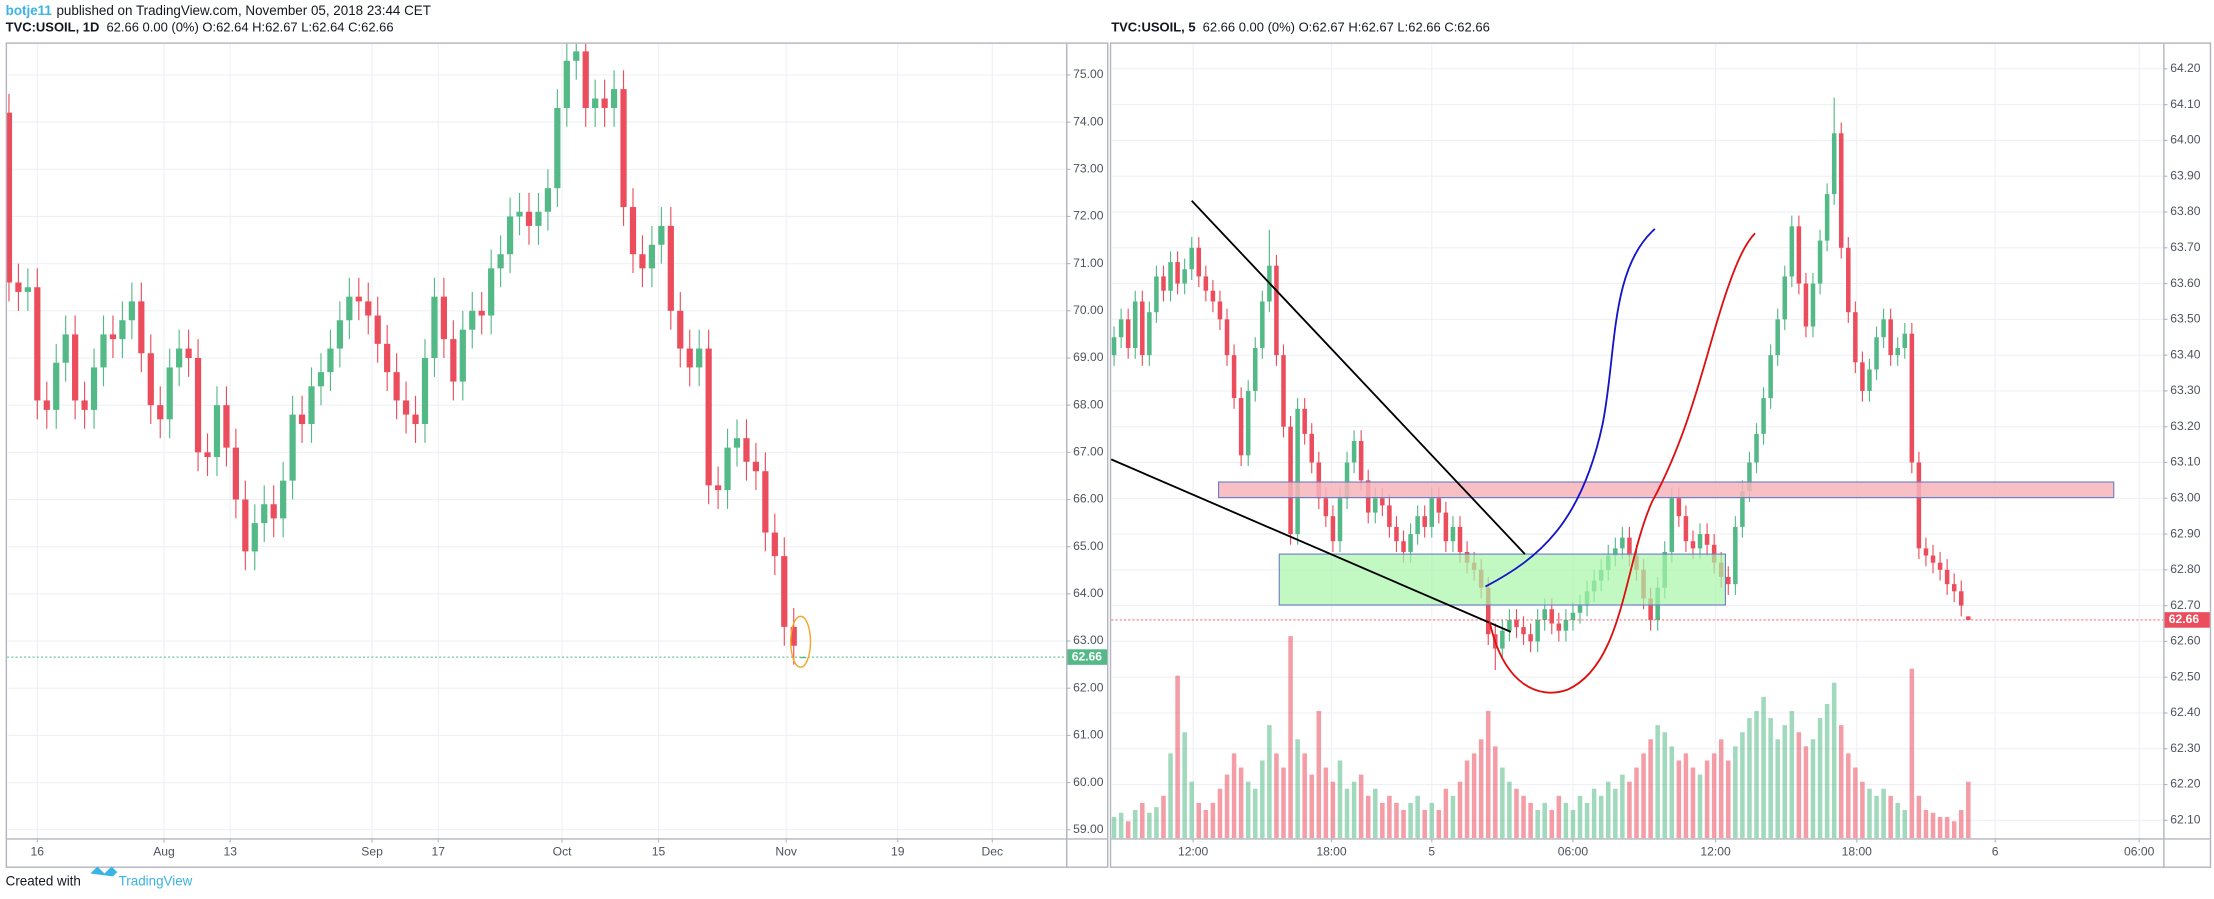 The height and width of the screenshot is (899, 2214). Describe the element at coordinates (1088, 829) in the screenshot. I see `y-tick-label: 59.00` at that location.